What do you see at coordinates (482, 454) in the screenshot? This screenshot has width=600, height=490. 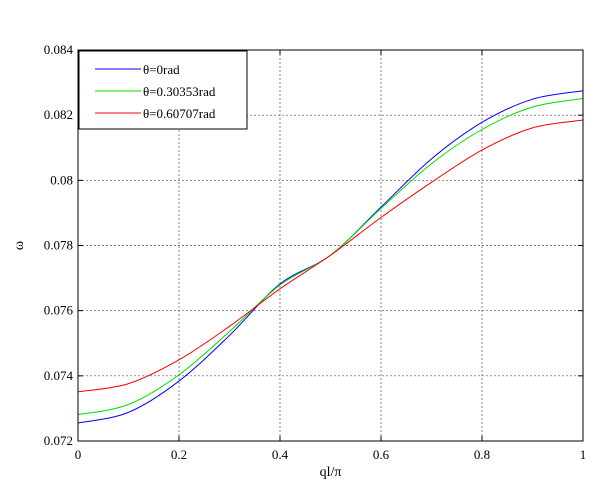 I see `x-tick-label: 0.8` at bounding box center [482, 454].